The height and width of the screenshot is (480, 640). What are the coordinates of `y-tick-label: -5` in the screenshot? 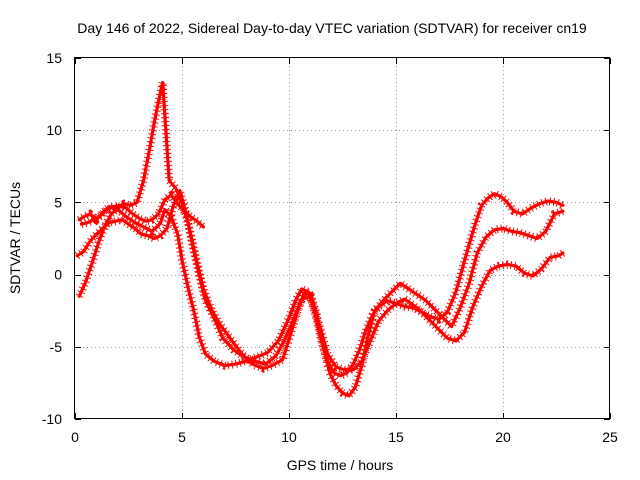 It's located at (56, 347).